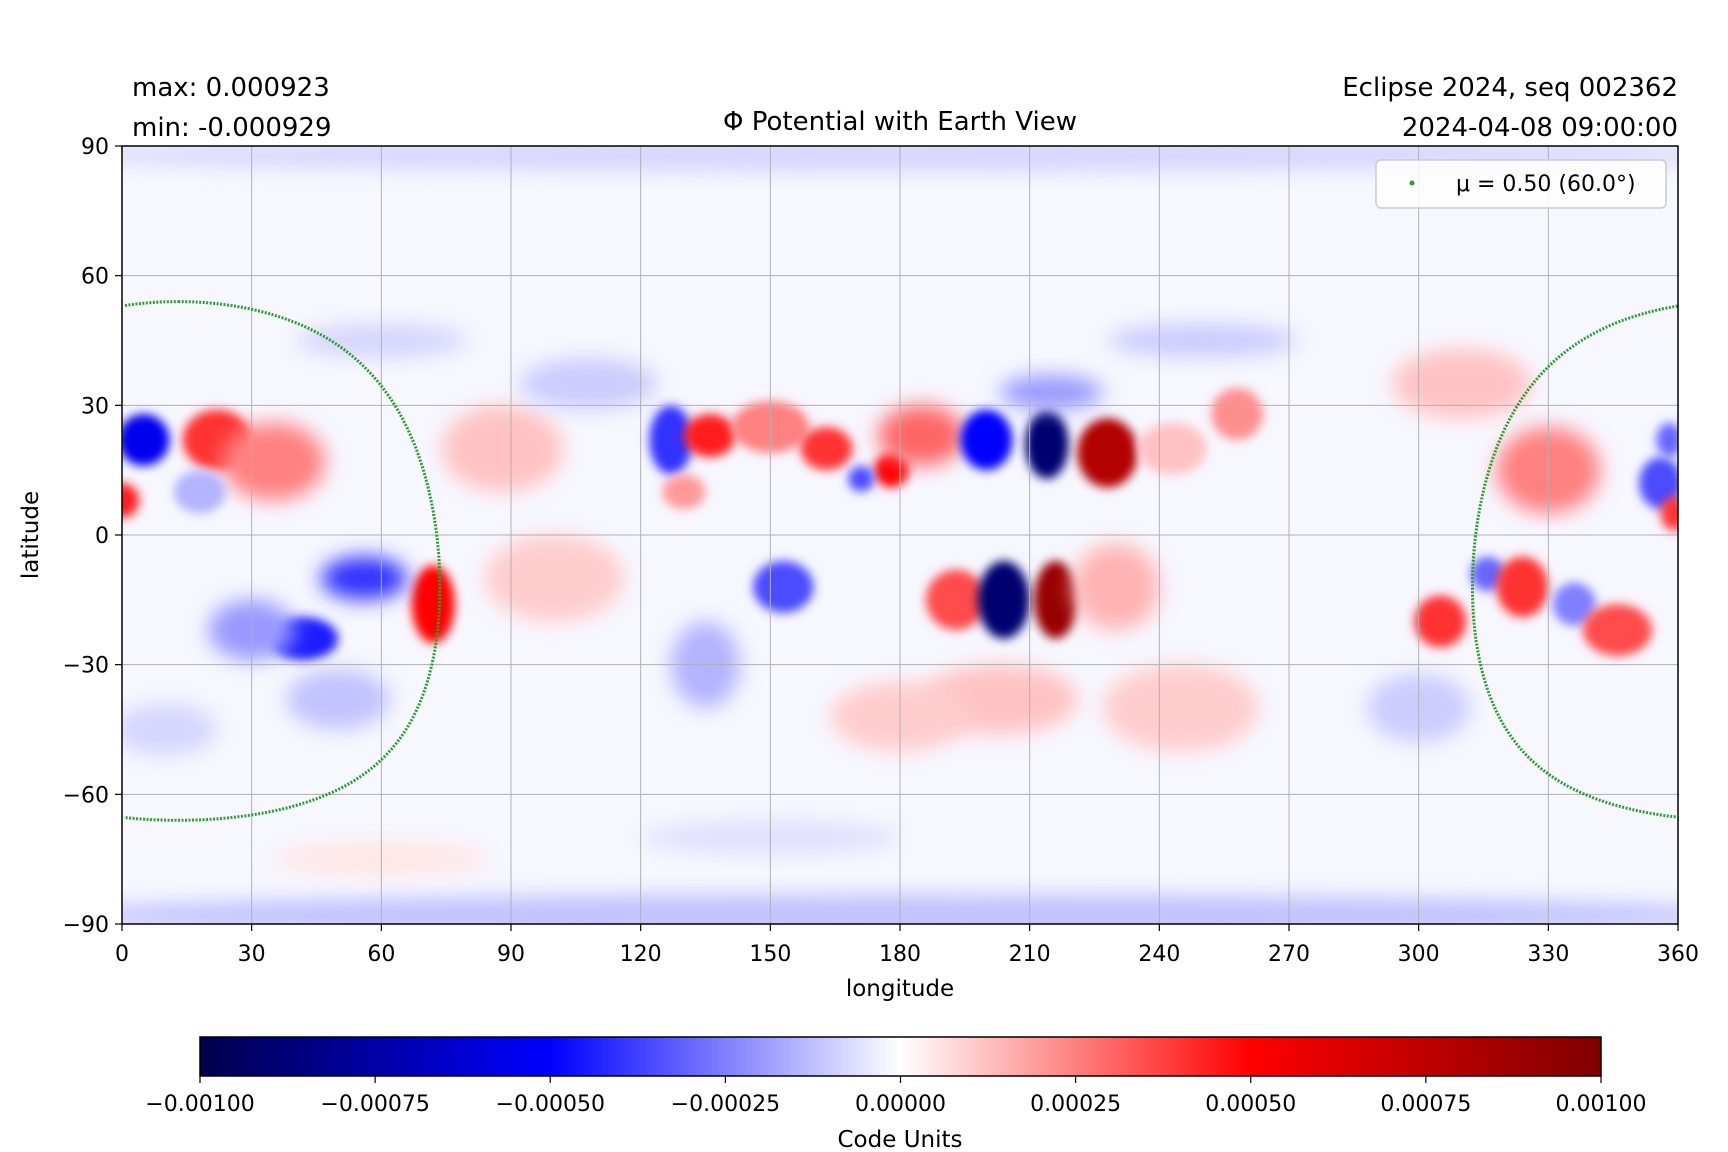 The height and width of the screenshot is (1152, 1728). What do you see at coordinates (1030, 954) in the screenshot?
I see `x-tick-label: 210` at bounding box center [1030, 954].